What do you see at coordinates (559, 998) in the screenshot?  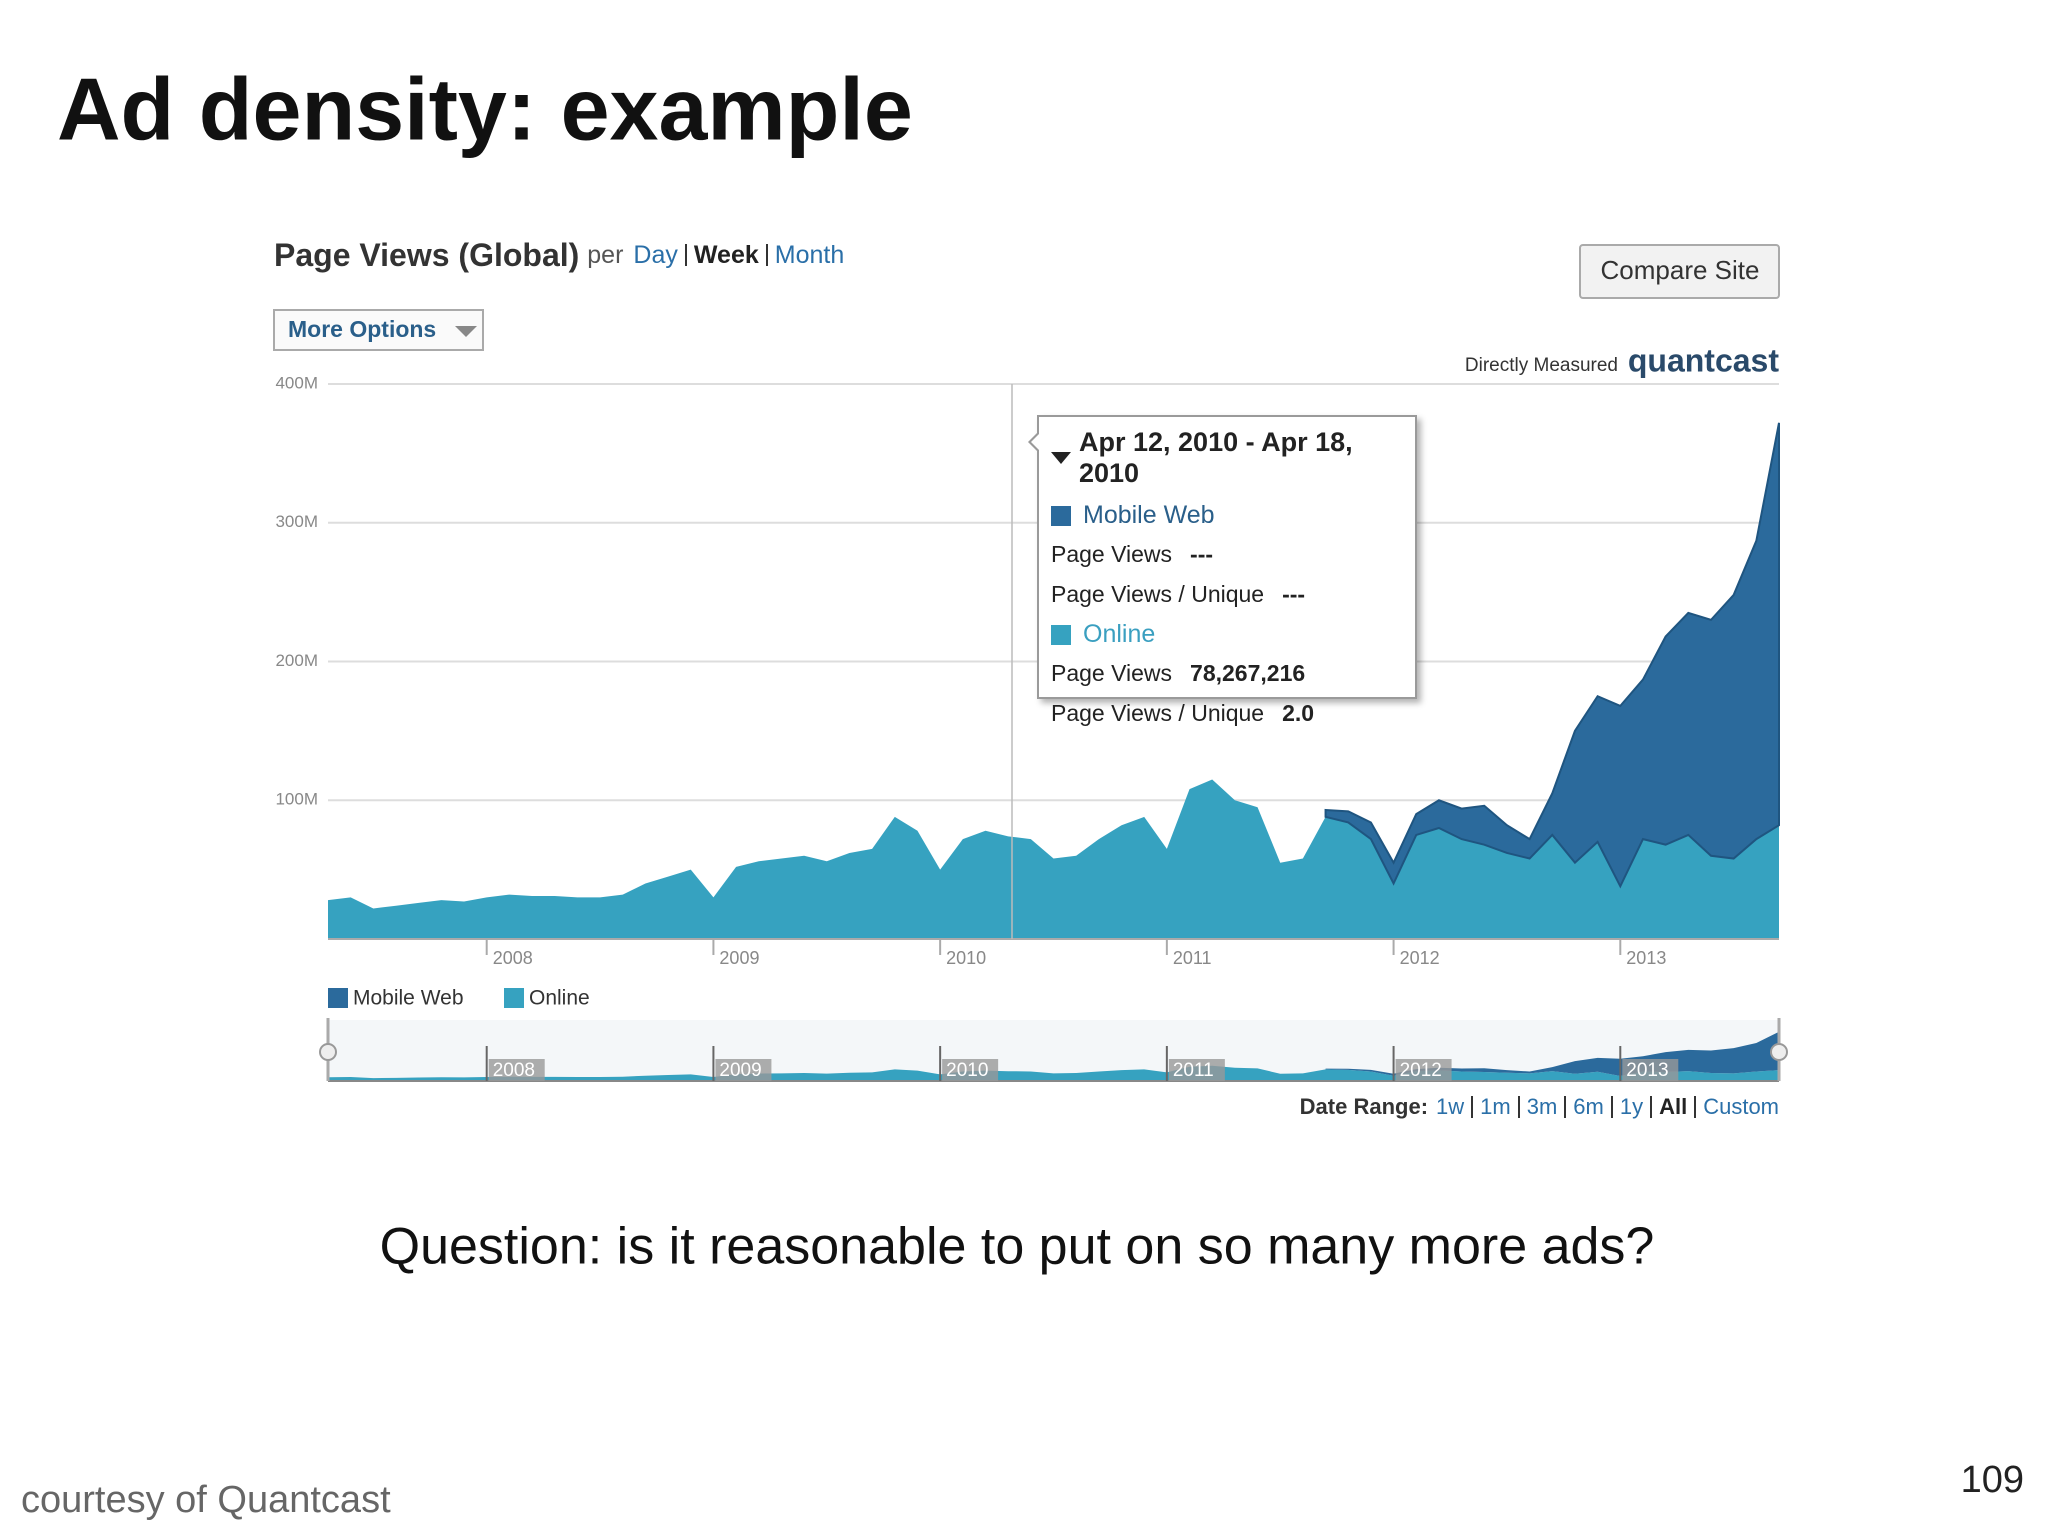 I see `legend-label: Online` at bounding box center [559, 998].